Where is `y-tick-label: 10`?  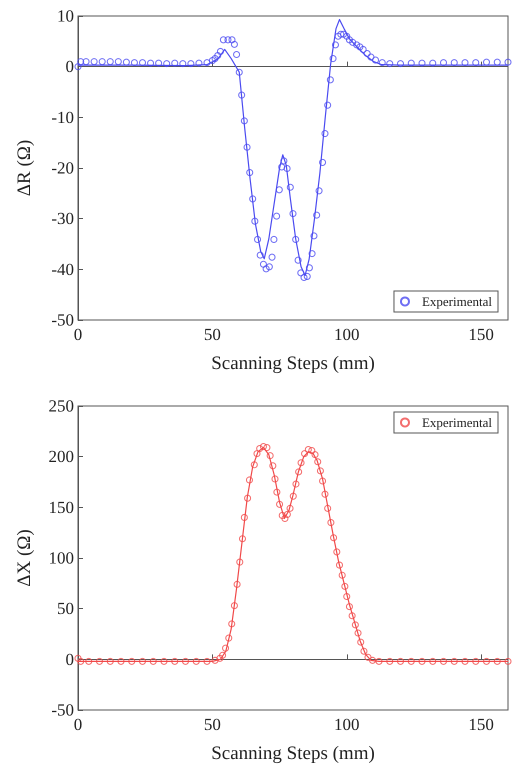
y-tick-label: 10 is located at coordinates (65, 16).